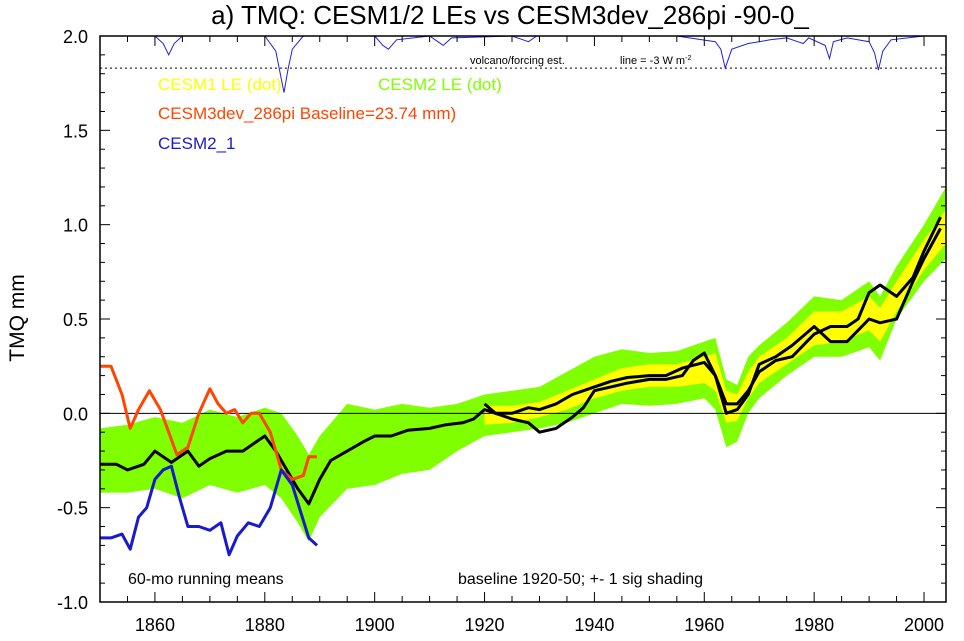 The height and width of the screenshot is (641, 964). Describe the element at coordinates (265, 625) in the screenshot. I see `x-tick-label: 1880` at that location.